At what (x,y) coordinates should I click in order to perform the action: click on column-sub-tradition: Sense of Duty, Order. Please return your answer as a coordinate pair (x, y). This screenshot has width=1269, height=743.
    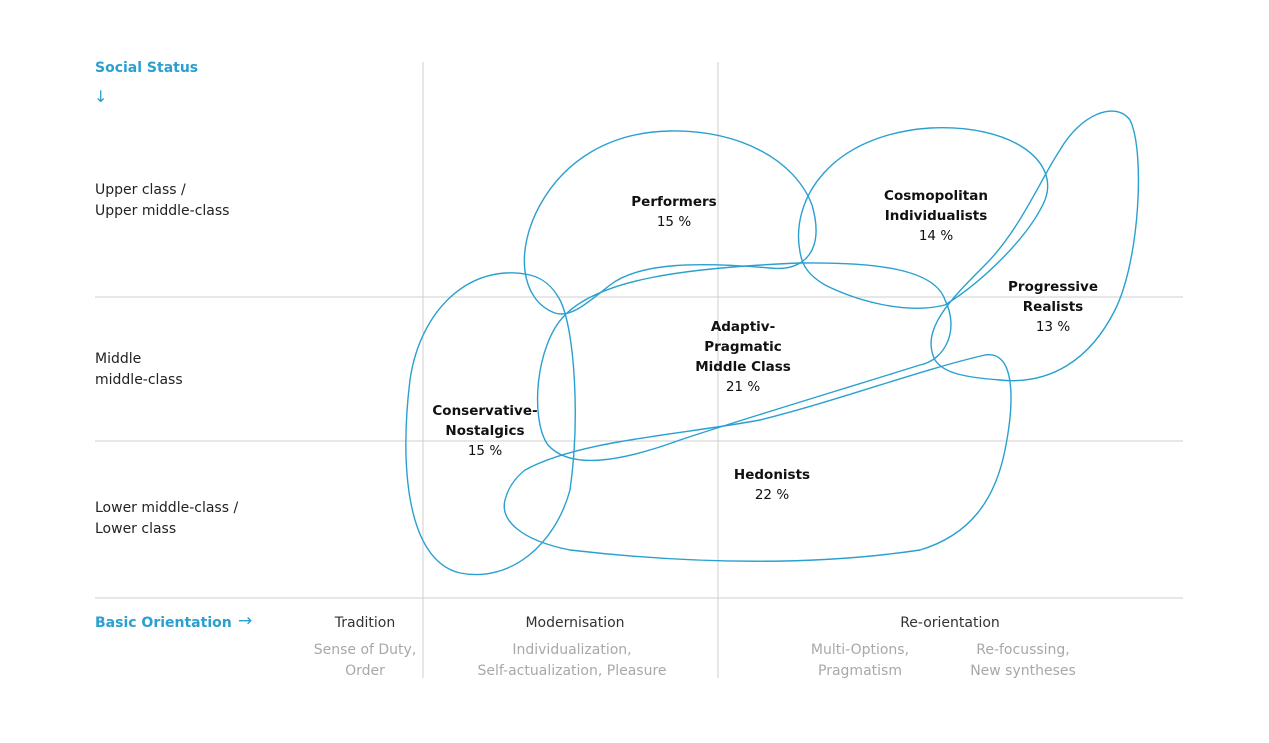
    Looking at the image, I should click on (365, 661).